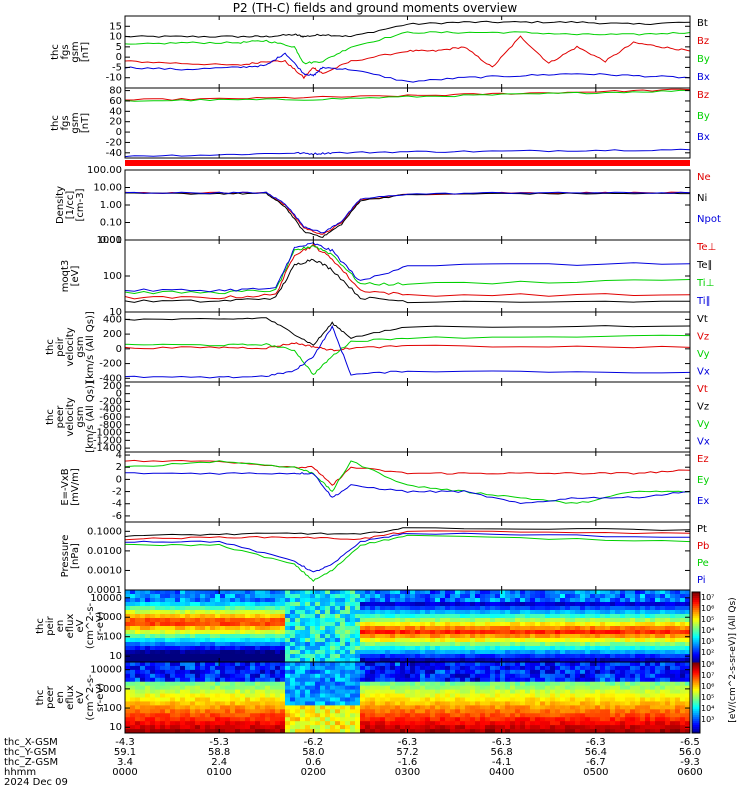  Describe the element at coordinates (110, 401) in the screenshot. I see `y-tick-label: -200` at that location.